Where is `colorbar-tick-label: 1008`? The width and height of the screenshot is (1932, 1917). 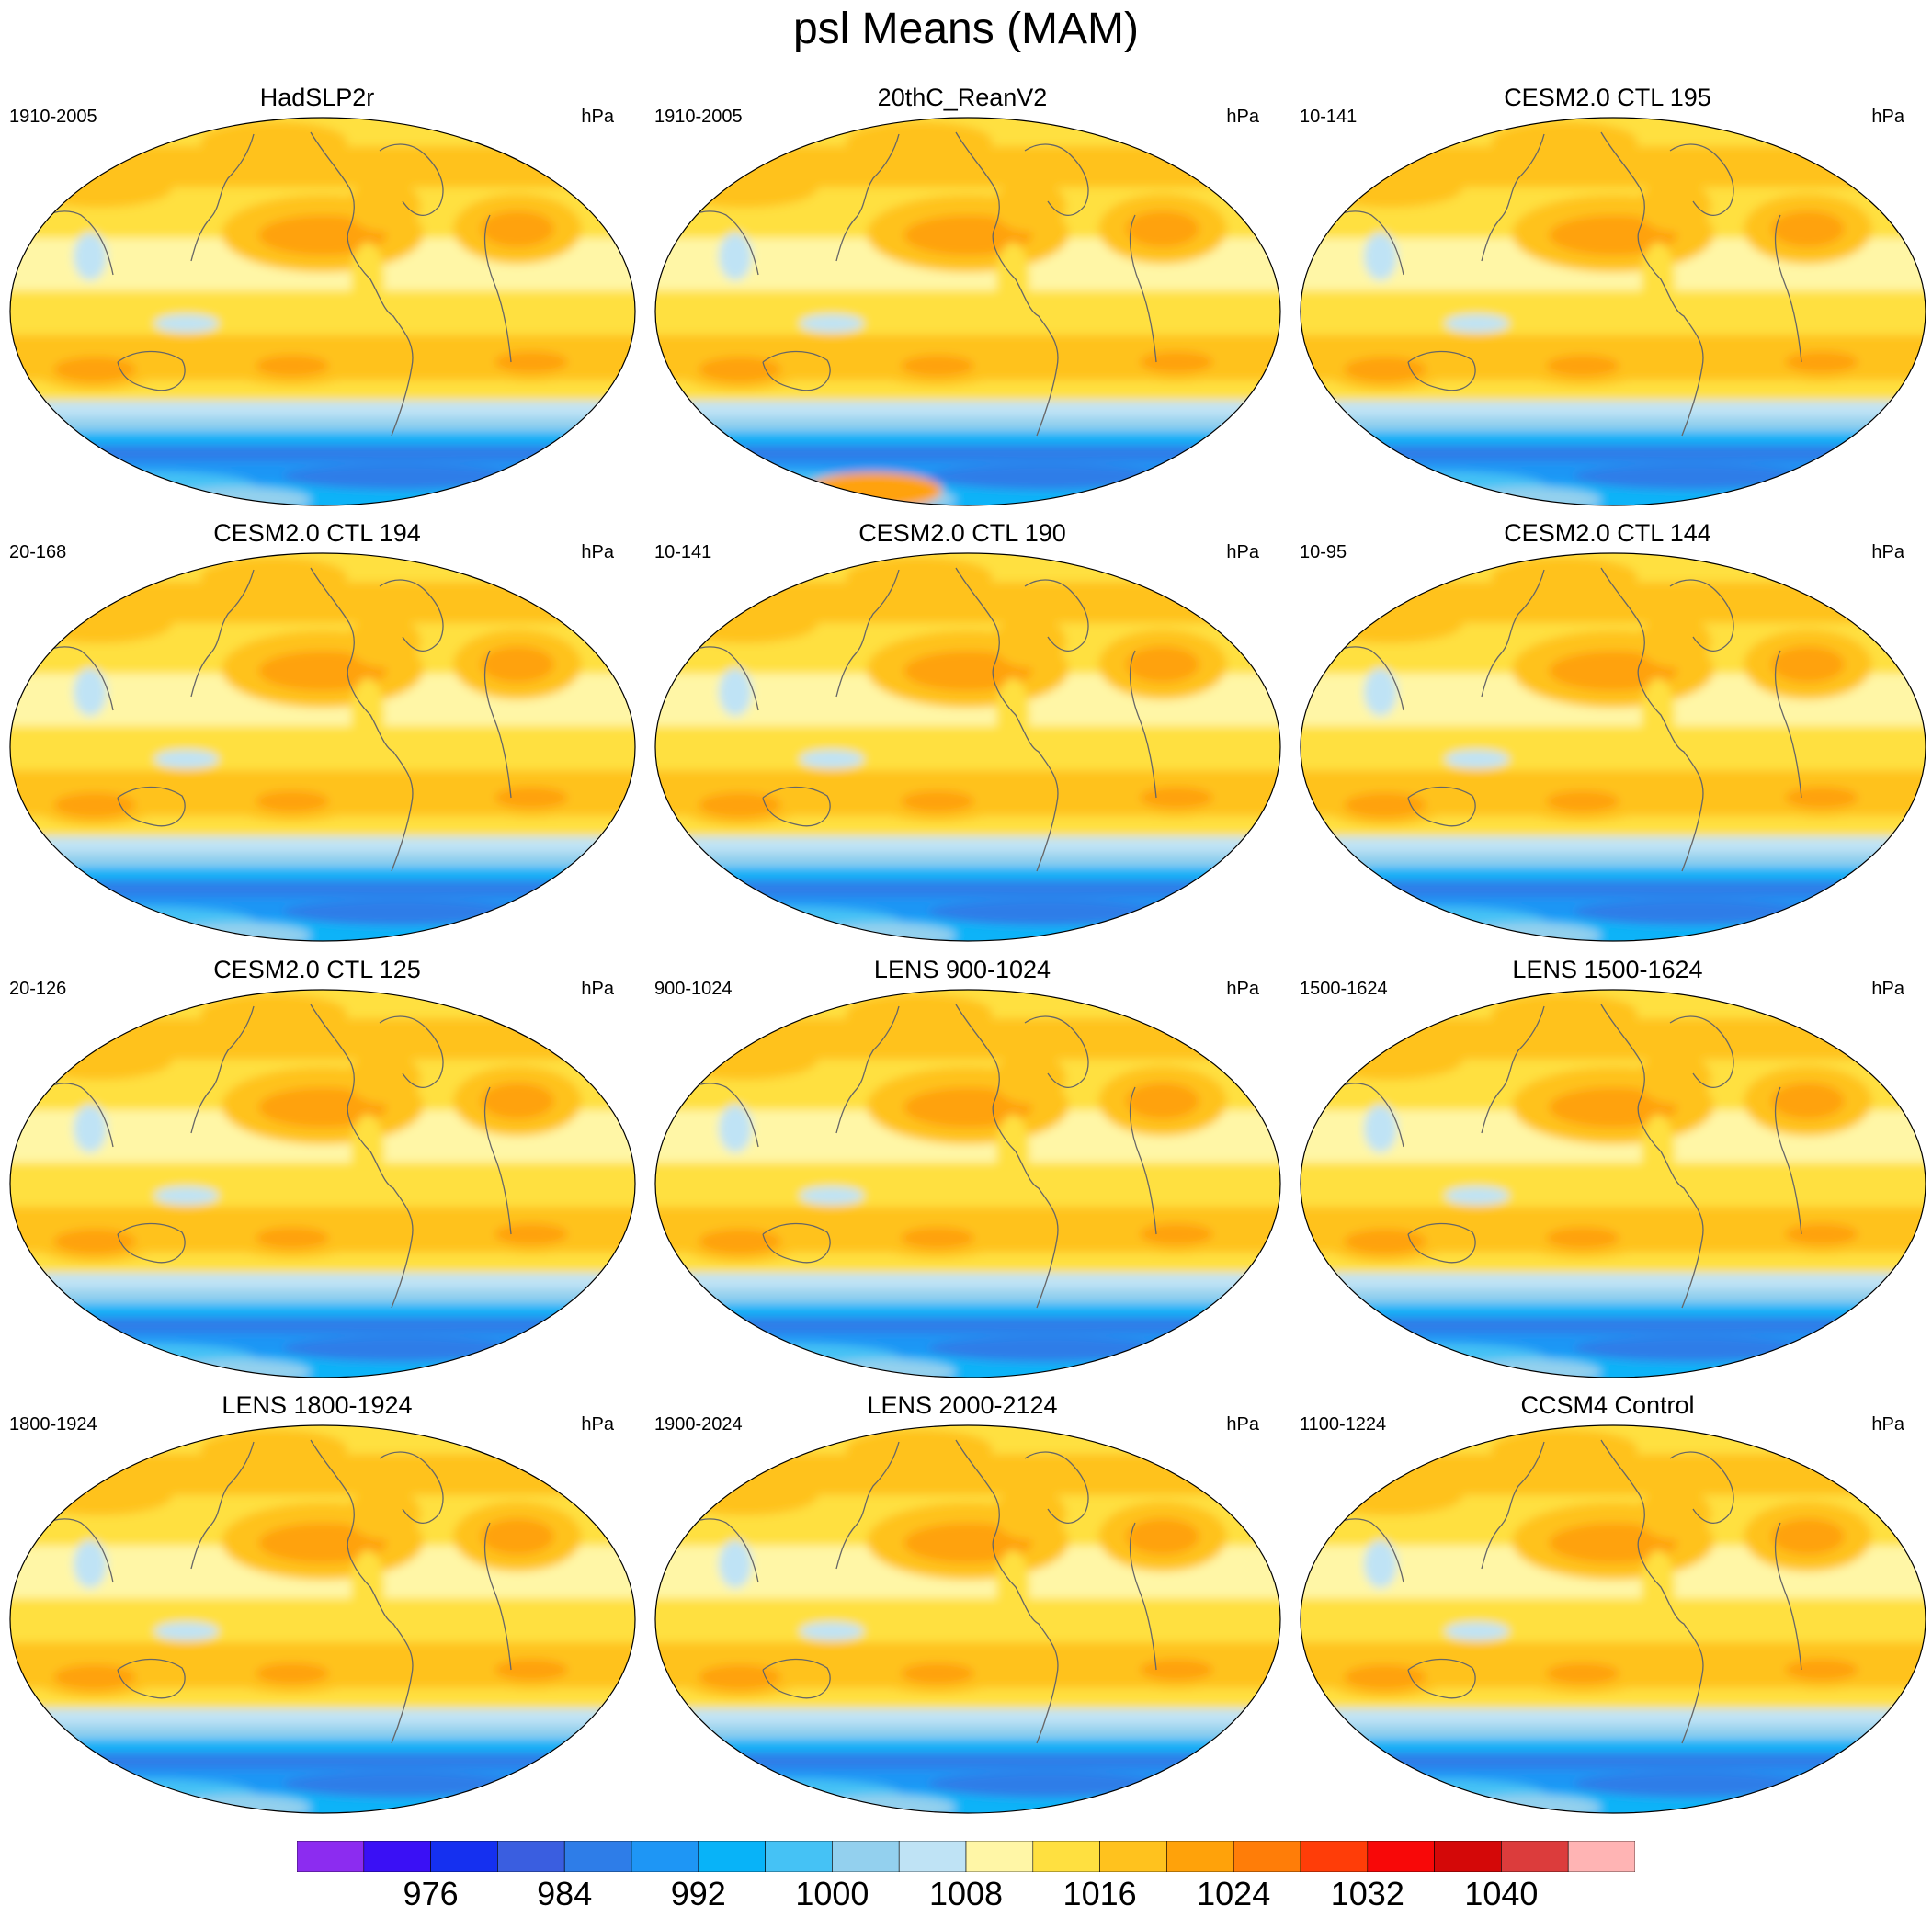
colorbar-tick-label: 1008 is located at coordinates (966, 1893).